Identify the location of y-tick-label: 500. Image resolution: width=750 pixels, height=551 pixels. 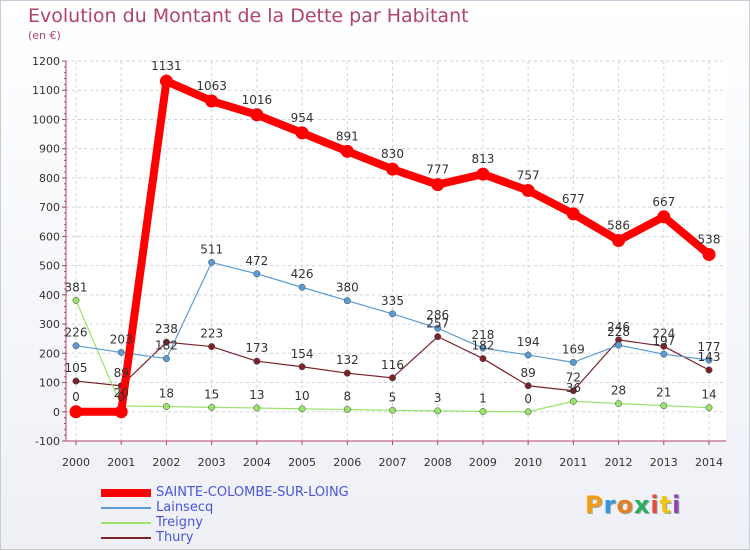
(49, 266).